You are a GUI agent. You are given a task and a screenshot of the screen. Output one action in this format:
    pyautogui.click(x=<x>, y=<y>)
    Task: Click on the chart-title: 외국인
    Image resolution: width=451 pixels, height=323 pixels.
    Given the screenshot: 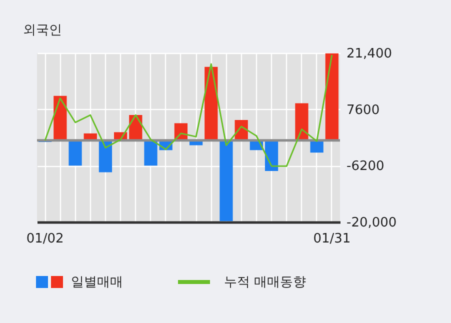 What is the action you would take?
    pyautogui.click(x=42, y=30)
    